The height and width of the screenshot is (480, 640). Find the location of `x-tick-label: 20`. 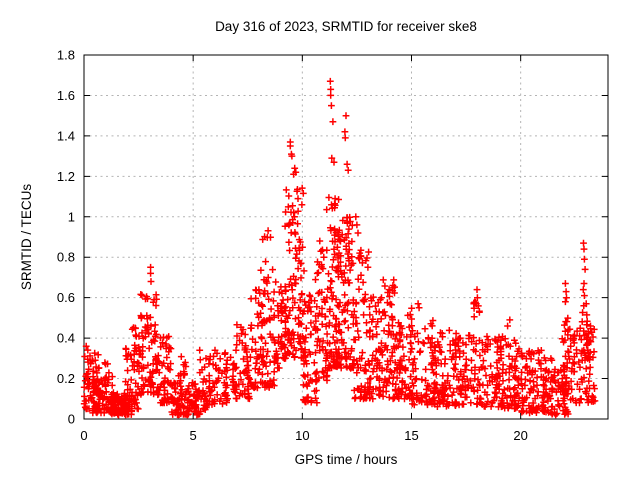

x-tick-label: 20 is located at coordinates (520, 435).